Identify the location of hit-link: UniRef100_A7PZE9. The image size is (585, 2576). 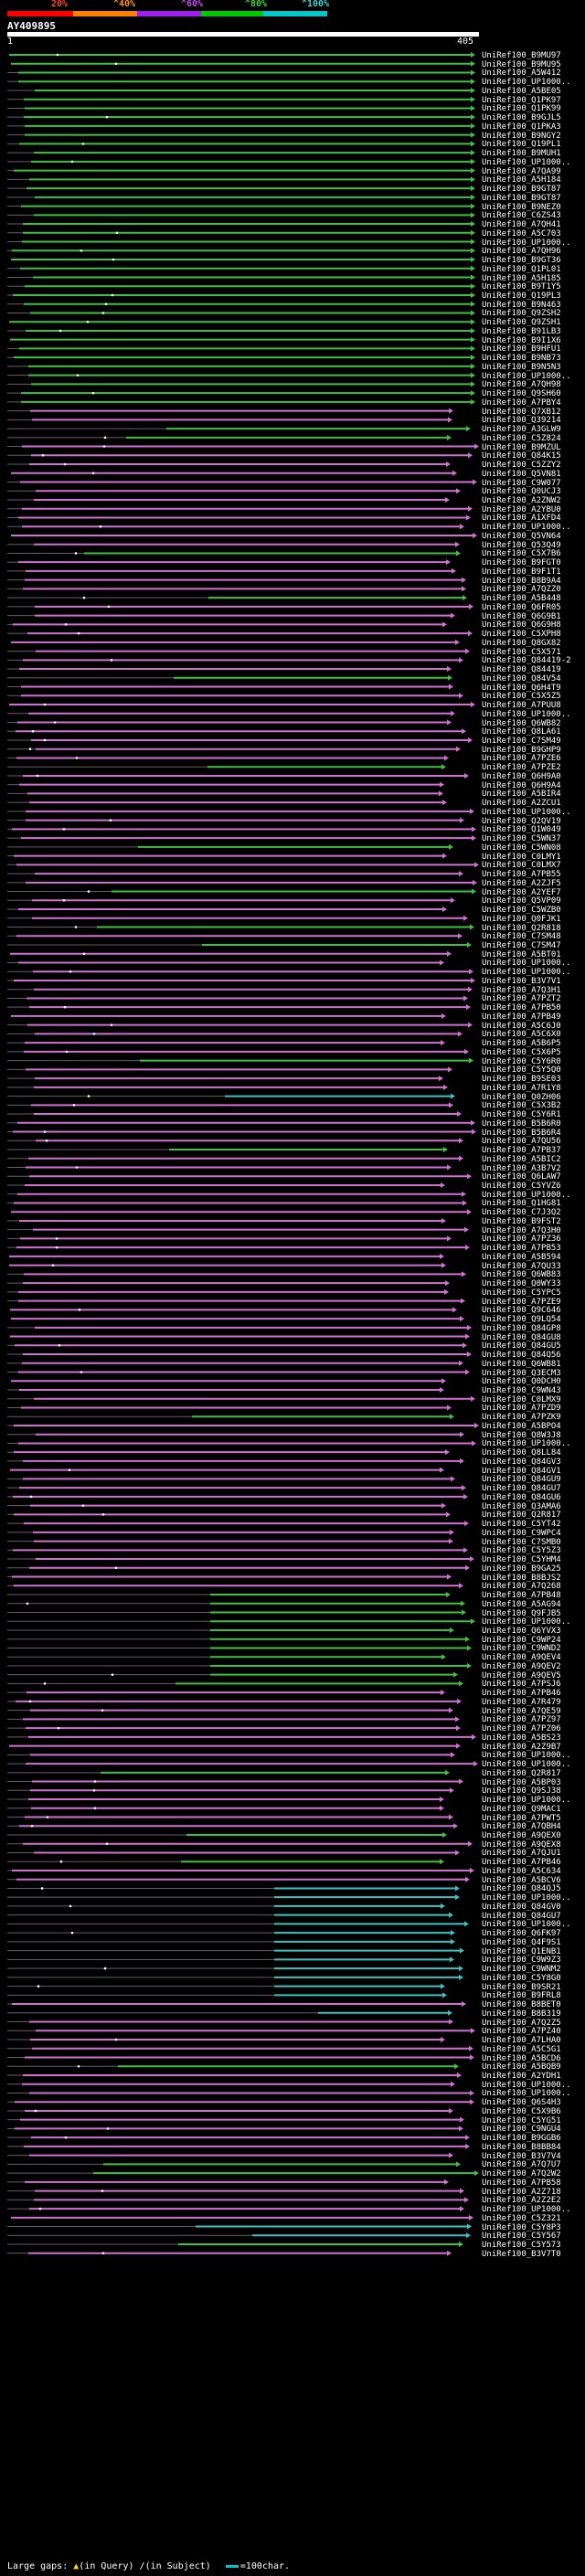
(521, 1302).